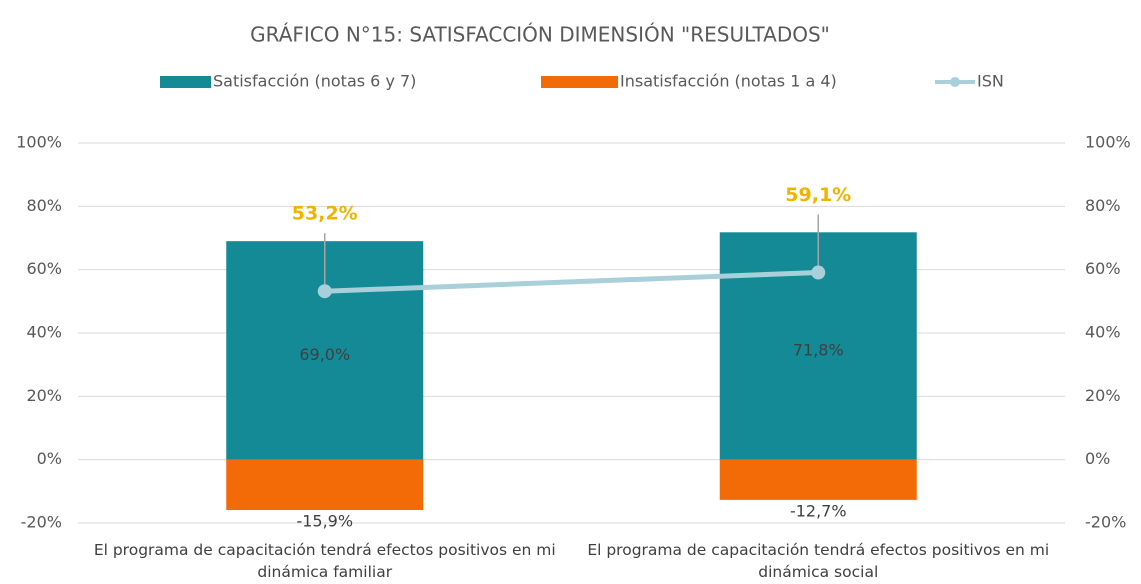 Image resolution: width=1141 pixels, height=584 pixels. I want to click on y2-tick-label: 100%, so click(1108, 142).